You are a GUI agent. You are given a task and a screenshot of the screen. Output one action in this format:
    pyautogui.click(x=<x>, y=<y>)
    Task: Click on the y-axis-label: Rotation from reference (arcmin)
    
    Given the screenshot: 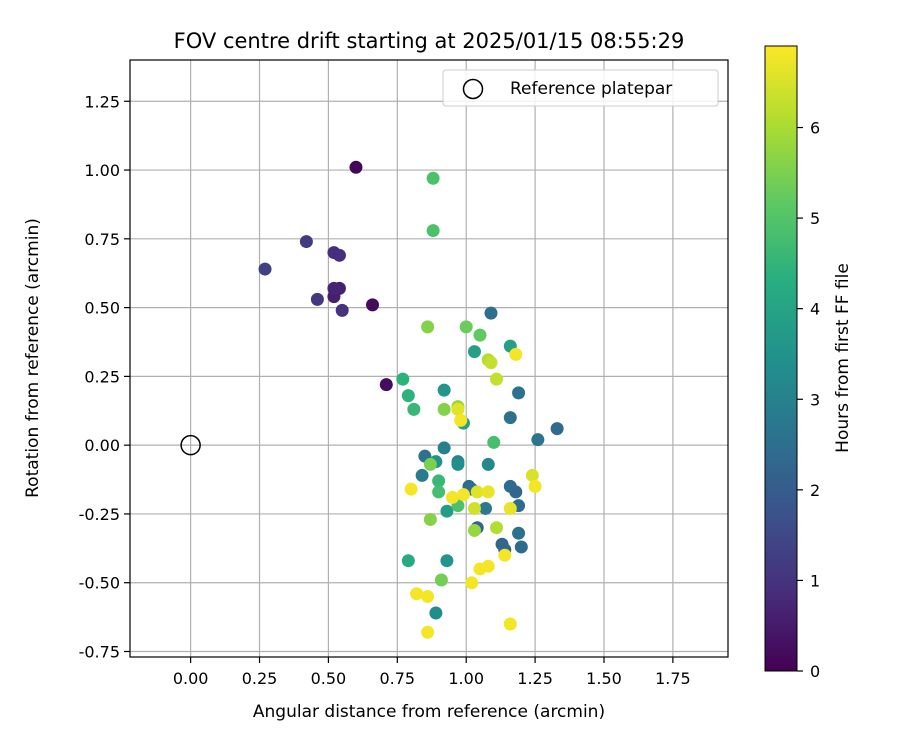 What is the action you would take?
    pyautogui.click(x=33, y=358)
    